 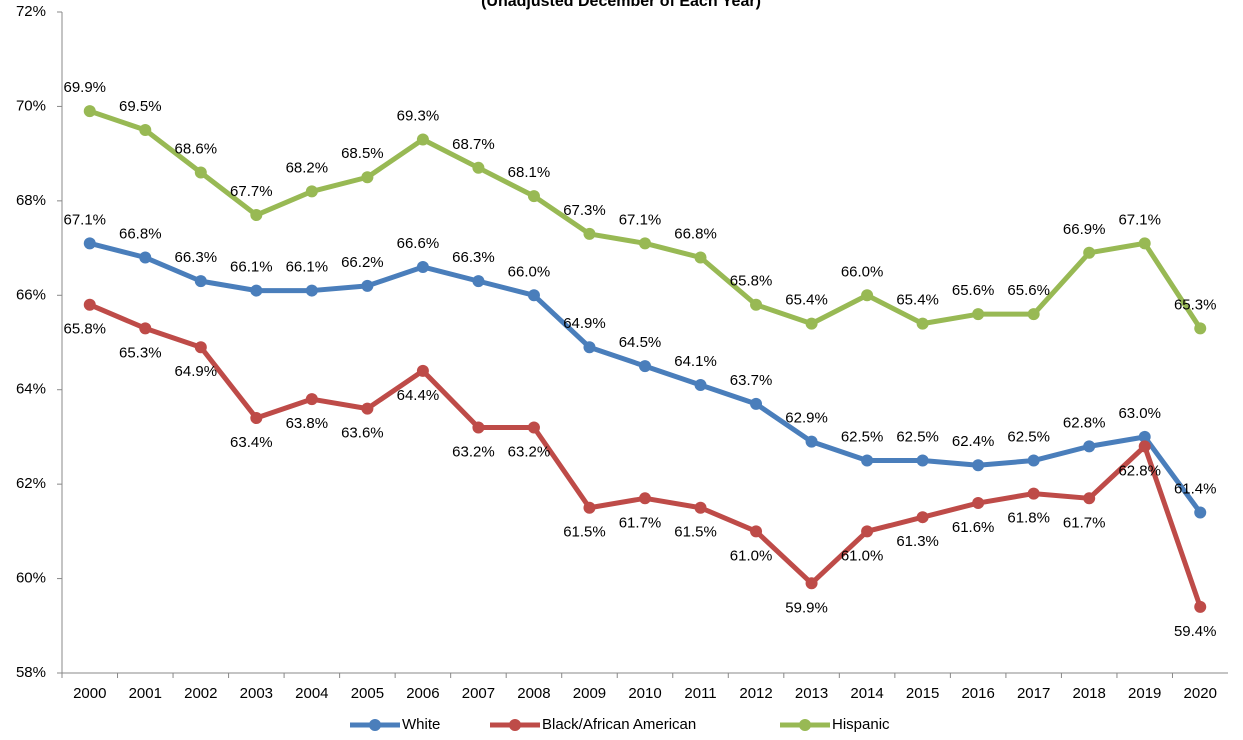 What do you see at coordinates (584, 210) in the screenshot?
I see `data-label: 67.3%` at bounding box center [584, 210].